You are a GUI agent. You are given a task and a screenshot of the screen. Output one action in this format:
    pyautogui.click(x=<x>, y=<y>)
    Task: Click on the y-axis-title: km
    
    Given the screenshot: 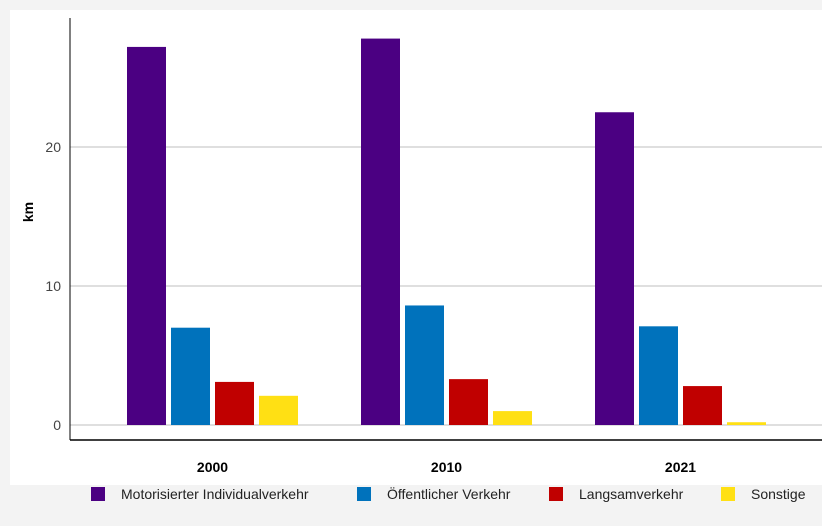 What is the action you would take?
    pyautogui.click(x=28, y=212)
    